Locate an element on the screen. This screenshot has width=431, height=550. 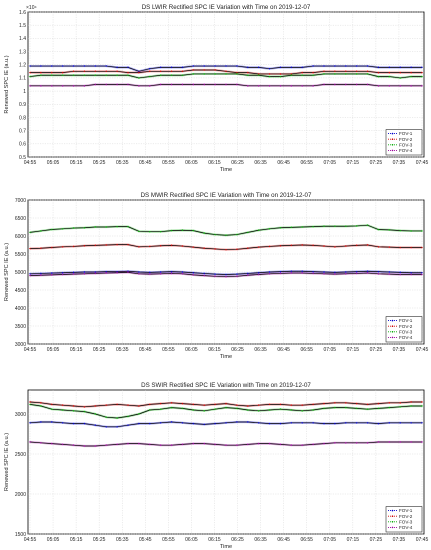
x-tick-label: 05:05 is located at coordinates (53, 350).